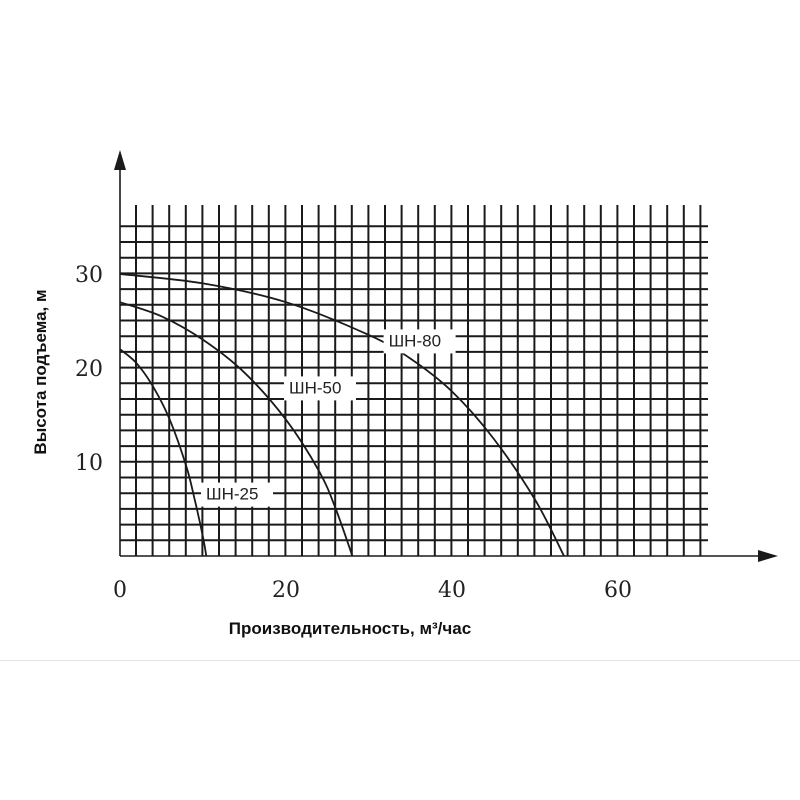  Describe the element at coordinates (315, 387) in the screenshot. I see `series-label: ШН-50` at that location.